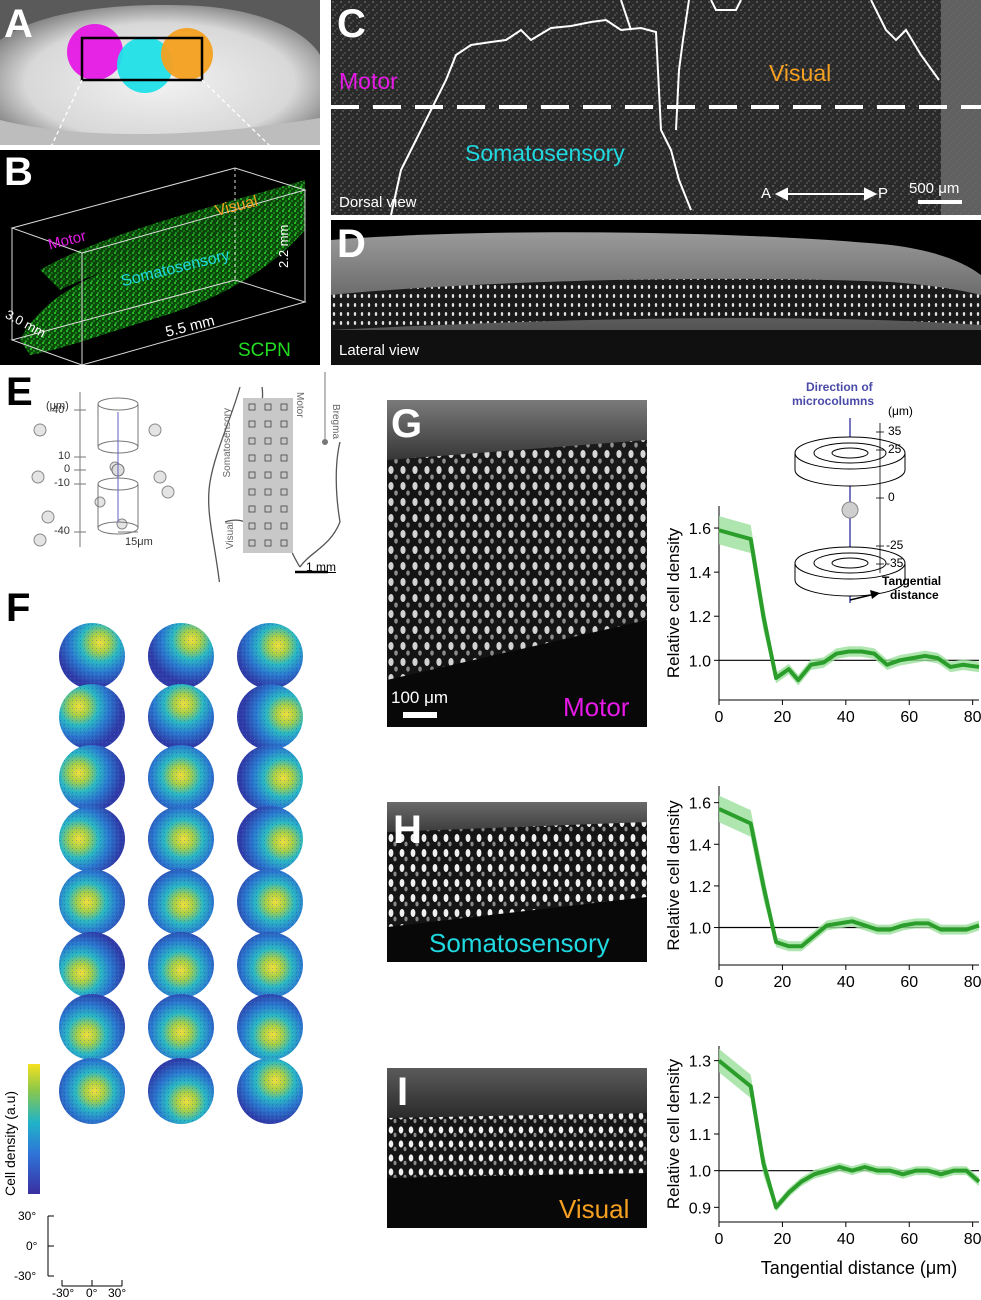 Image resolution: width=981 pixels, height=1300 pixels. I want to click on inset-tick-neg35: -35, so click(895, 563).